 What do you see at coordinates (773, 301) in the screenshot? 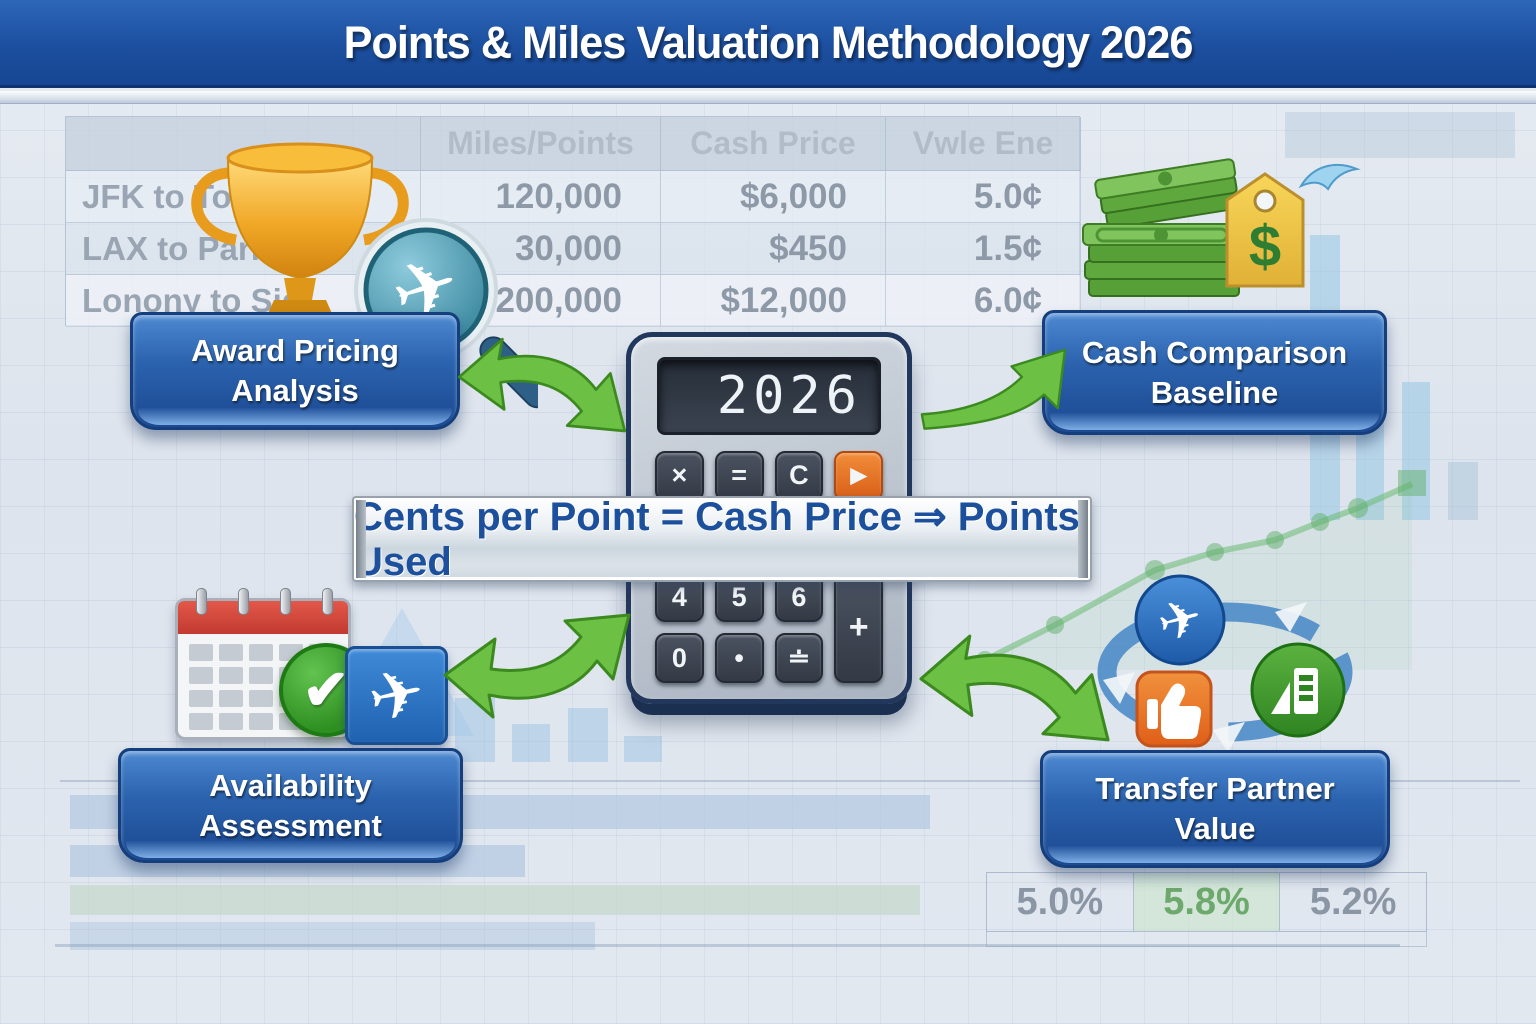
I see `table-cell-cash: $12,000` at bounding box center [773, 301].